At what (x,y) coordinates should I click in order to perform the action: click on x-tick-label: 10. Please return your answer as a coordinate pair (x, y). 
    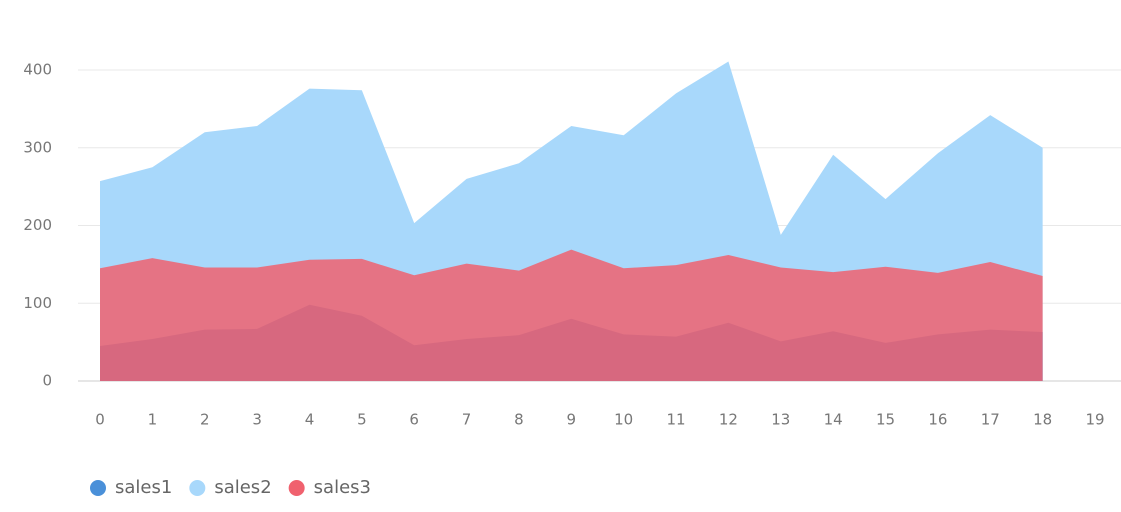
    Looking at the image, I should click on (623, 420).